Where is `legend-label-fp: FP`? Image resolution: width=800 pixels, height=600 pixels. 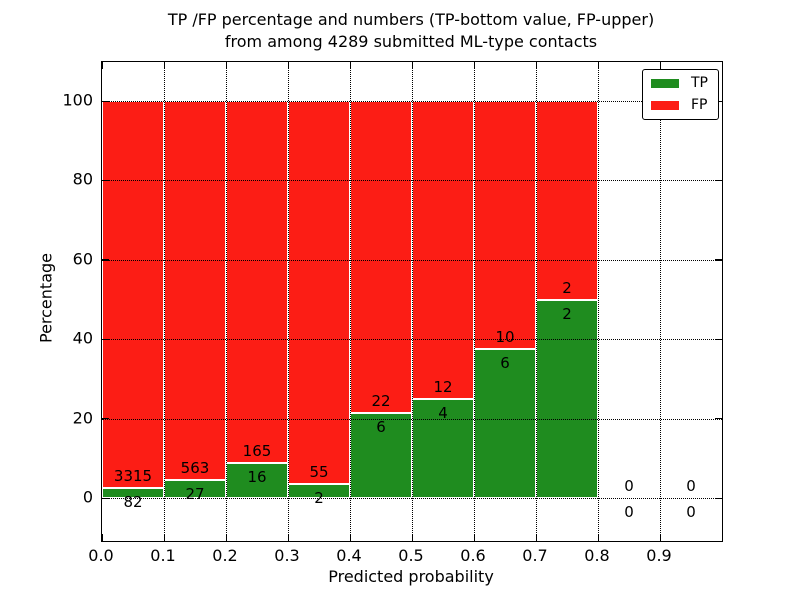
legend-label-fp: FP is located at coordinates (699, 105).